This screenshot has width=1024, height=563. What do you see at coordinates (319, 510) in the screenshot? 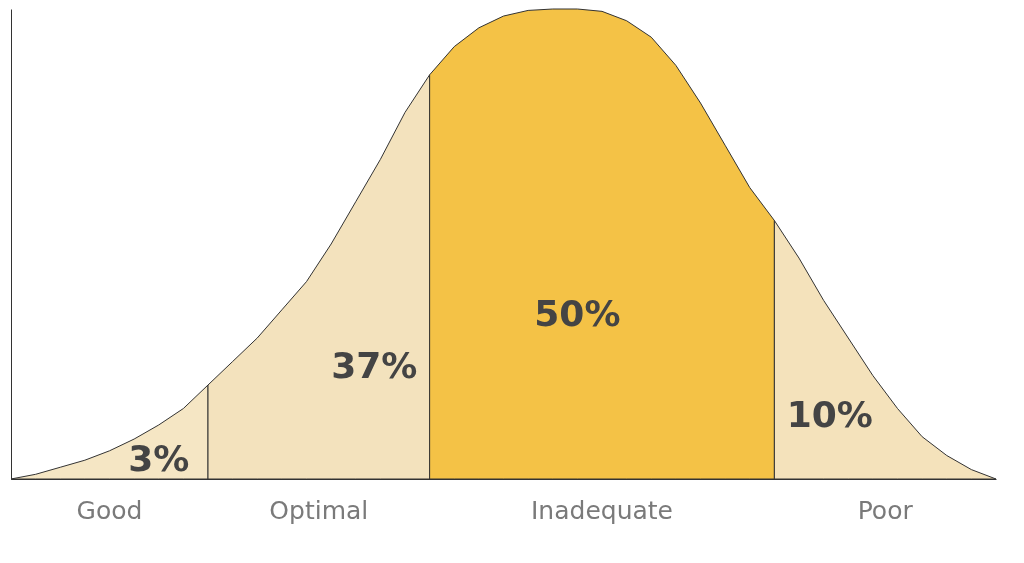
I see `series-label: Optimal` at bounding box center [319, 510].